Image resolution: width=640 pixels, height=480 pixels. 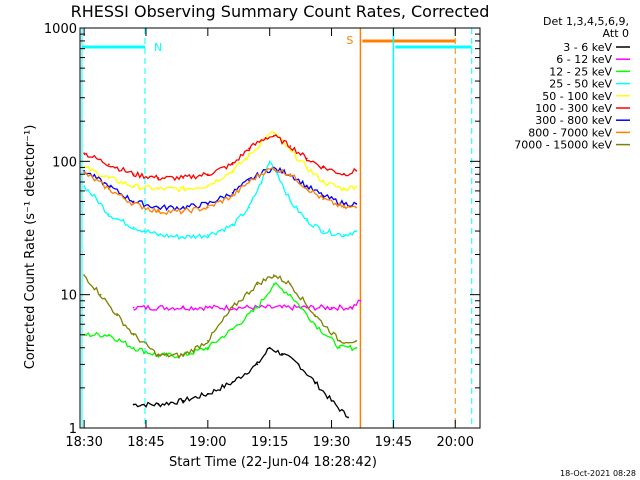 What do you see at coordinates (577, 96) in the screenshot?
I see `legend-label-4: 50 - 100 keV` at bounding box center [577, 96].